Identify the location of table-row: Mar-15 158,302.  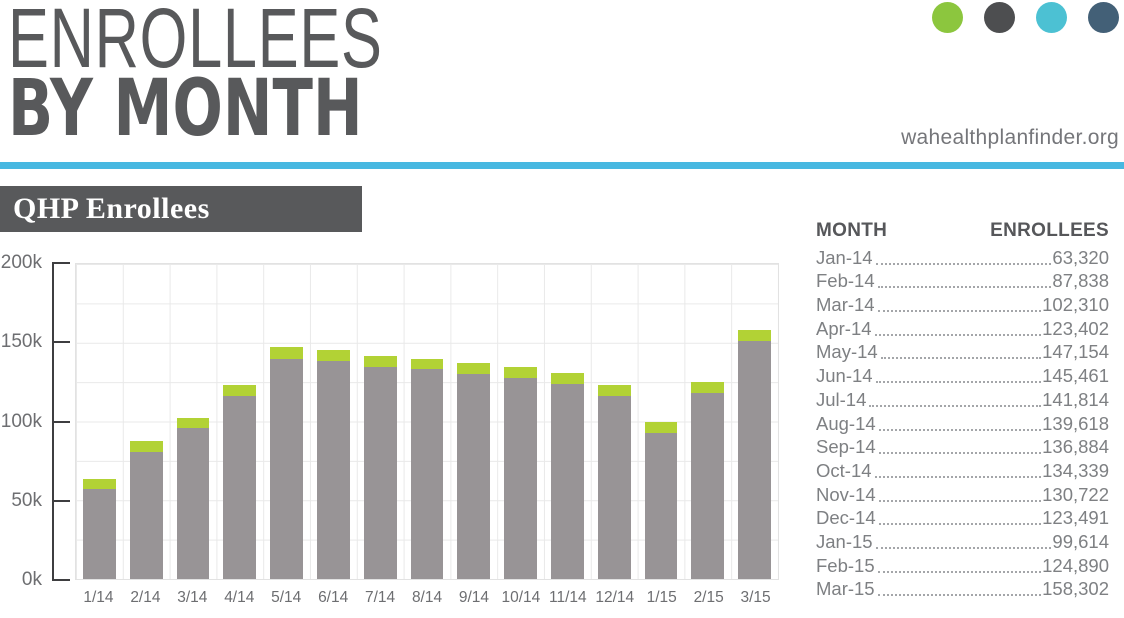
(962, 589).